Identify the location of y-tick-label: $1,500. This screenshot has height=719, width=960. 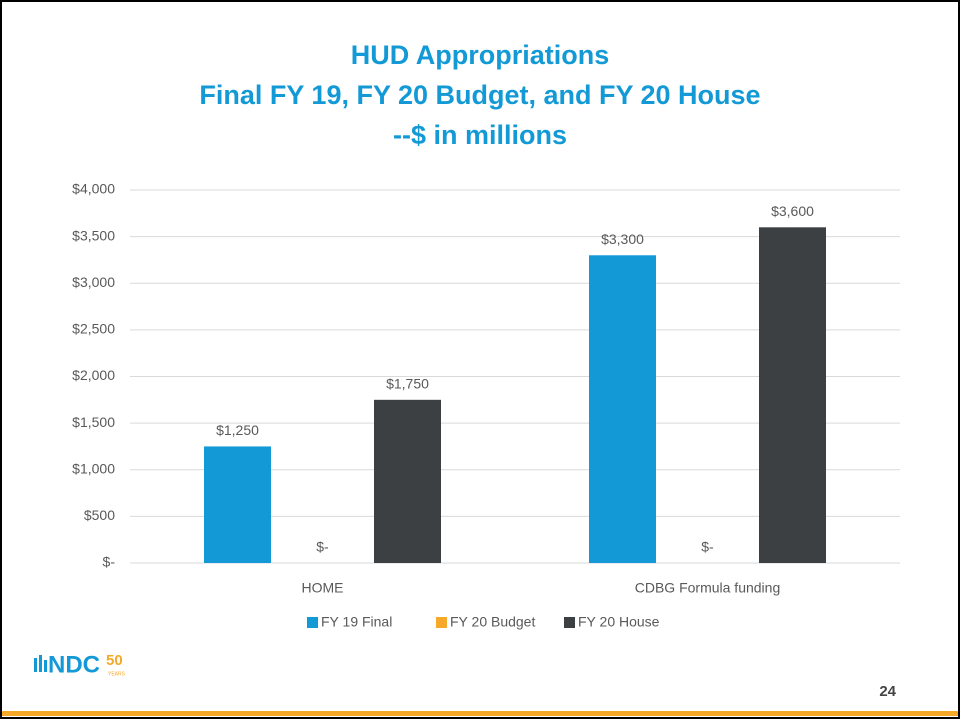
(93, 422).